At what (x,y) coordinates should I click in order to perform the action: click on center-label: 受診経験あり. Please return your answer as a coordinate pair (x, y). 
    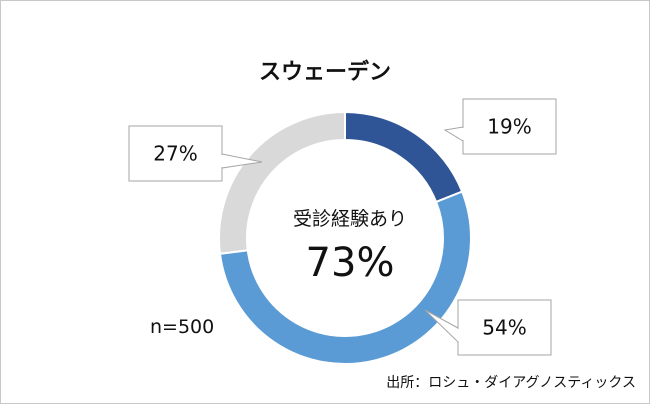
    Looking at the image, I should click on (349, 219).